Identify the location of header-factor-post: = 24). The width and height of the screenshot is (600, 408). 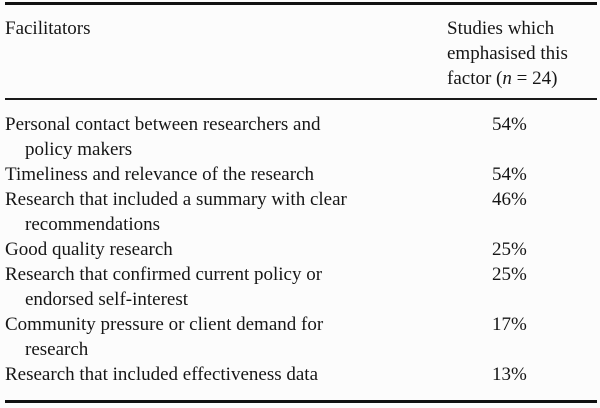
(534, 78).